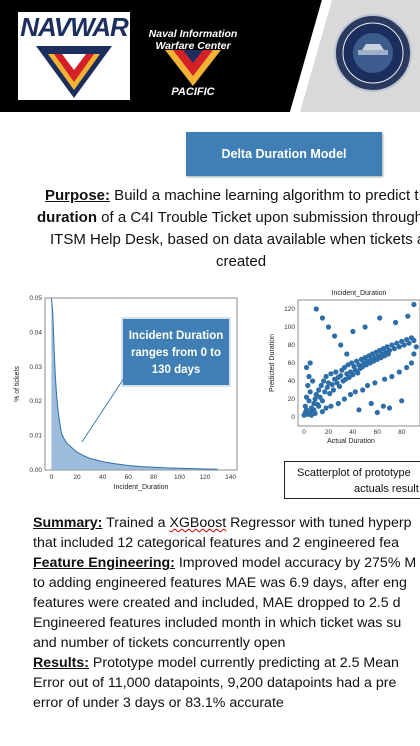  Describe the element at coordinates (193, 68) in the screenshot. I see `niwc-chevron-icon` at that location.